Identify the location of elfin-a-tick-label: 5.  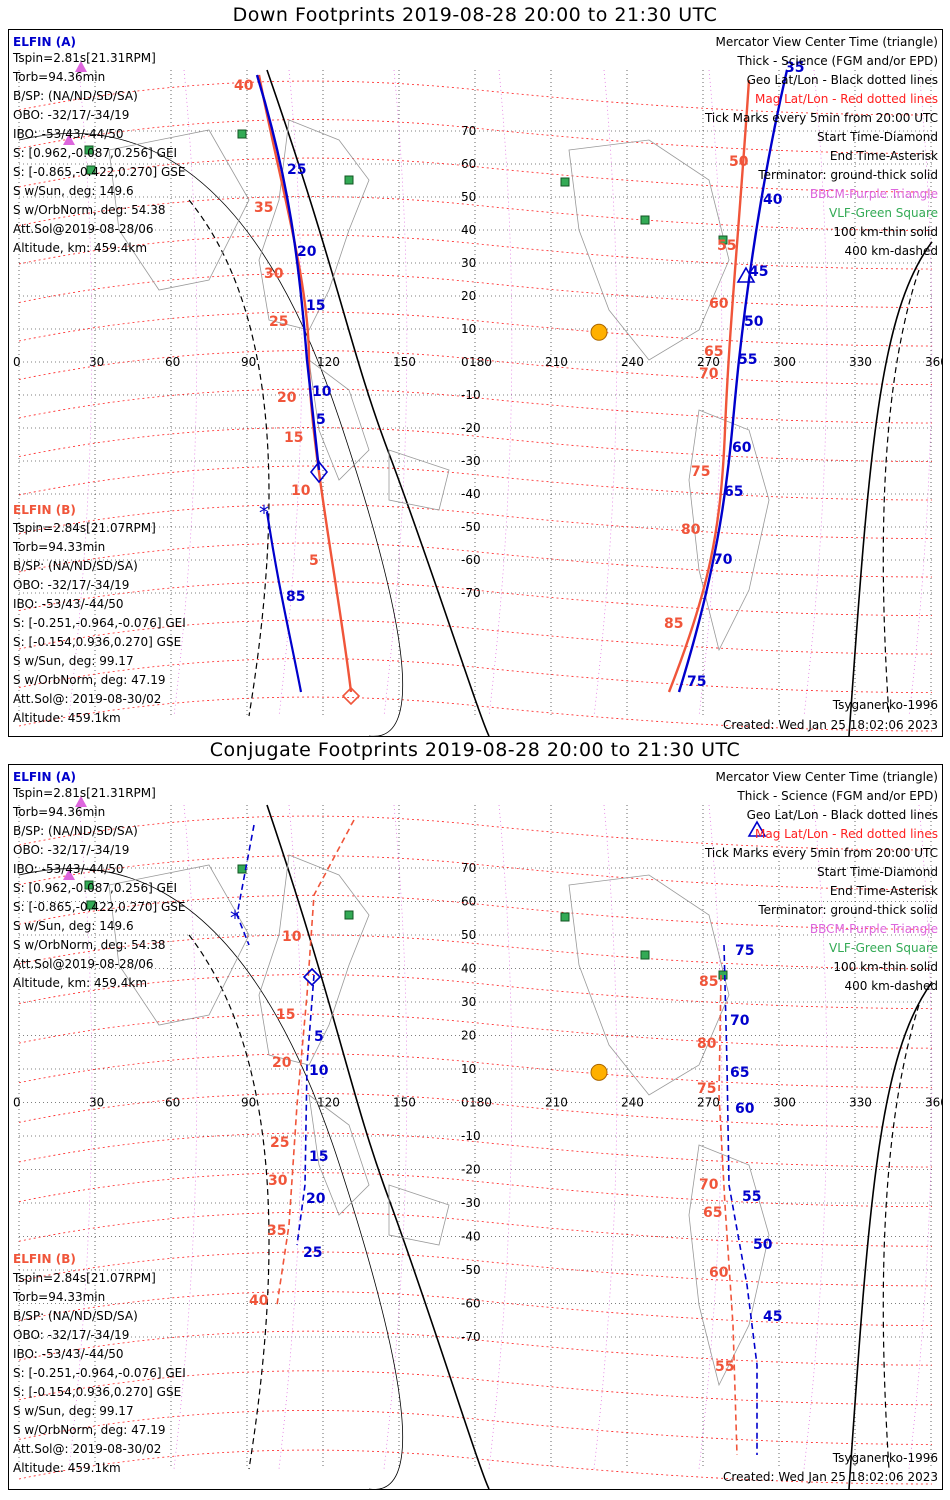
(319, 1037).